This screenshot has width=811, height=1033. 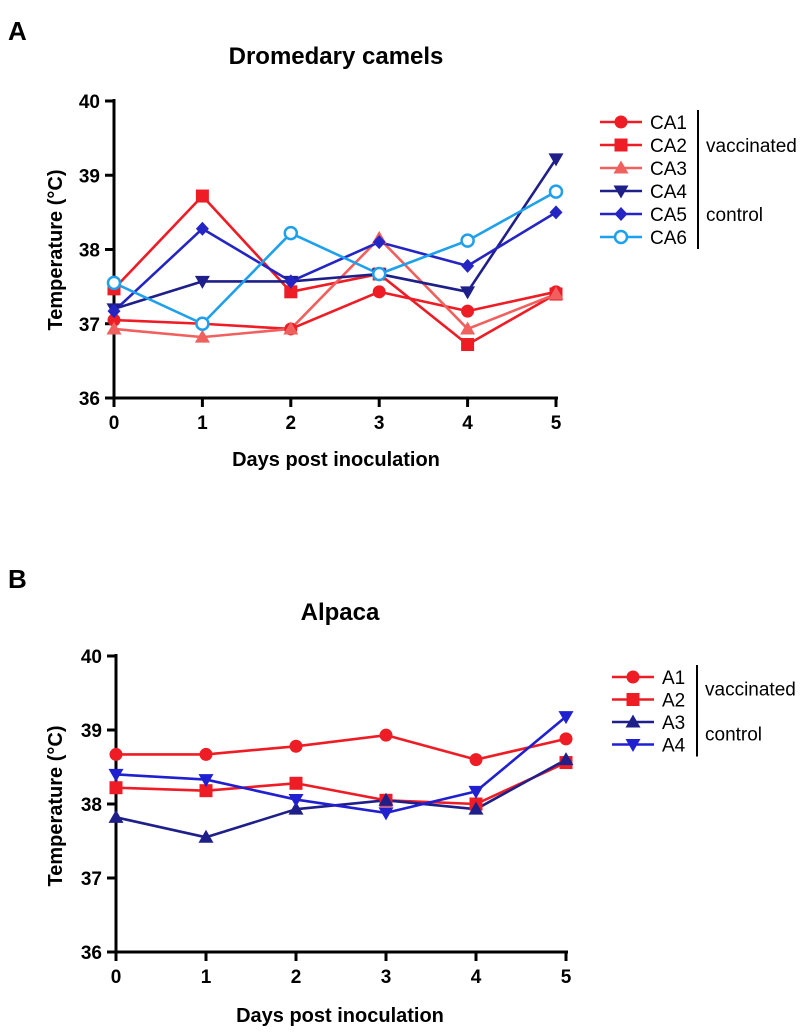 What do you see at coordinates (335, 310) in the screenshot?
I see `series-line-ca1` at bounding box center [335, 310].